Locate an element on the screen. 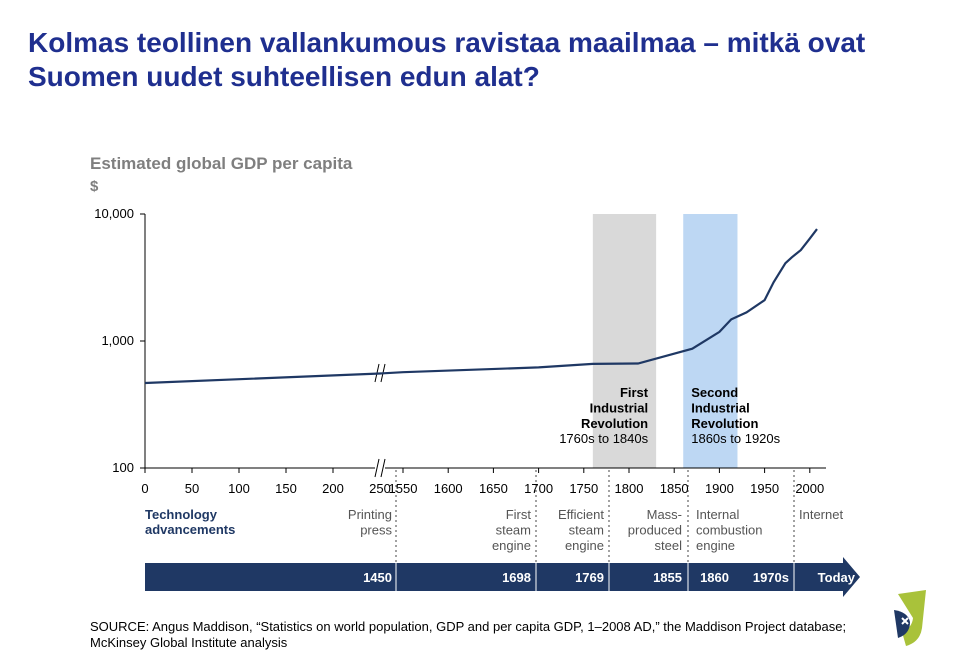 This screenshot has height=652, width=960. technology-heading-line: advancements is located at coordinates (190, 529).